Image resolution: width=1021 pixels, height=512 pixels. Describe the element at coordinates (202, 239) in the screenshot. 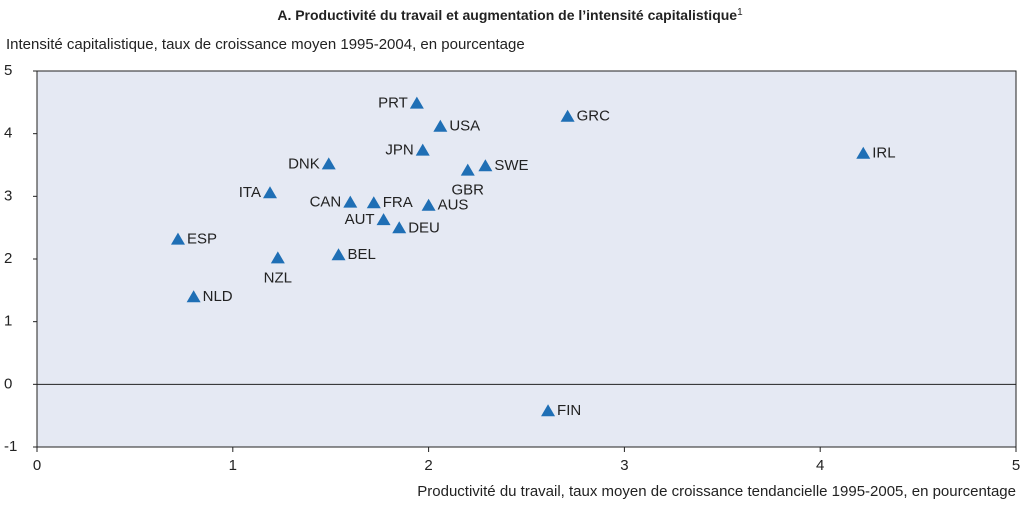

I see `point-label: ESP` at that location.